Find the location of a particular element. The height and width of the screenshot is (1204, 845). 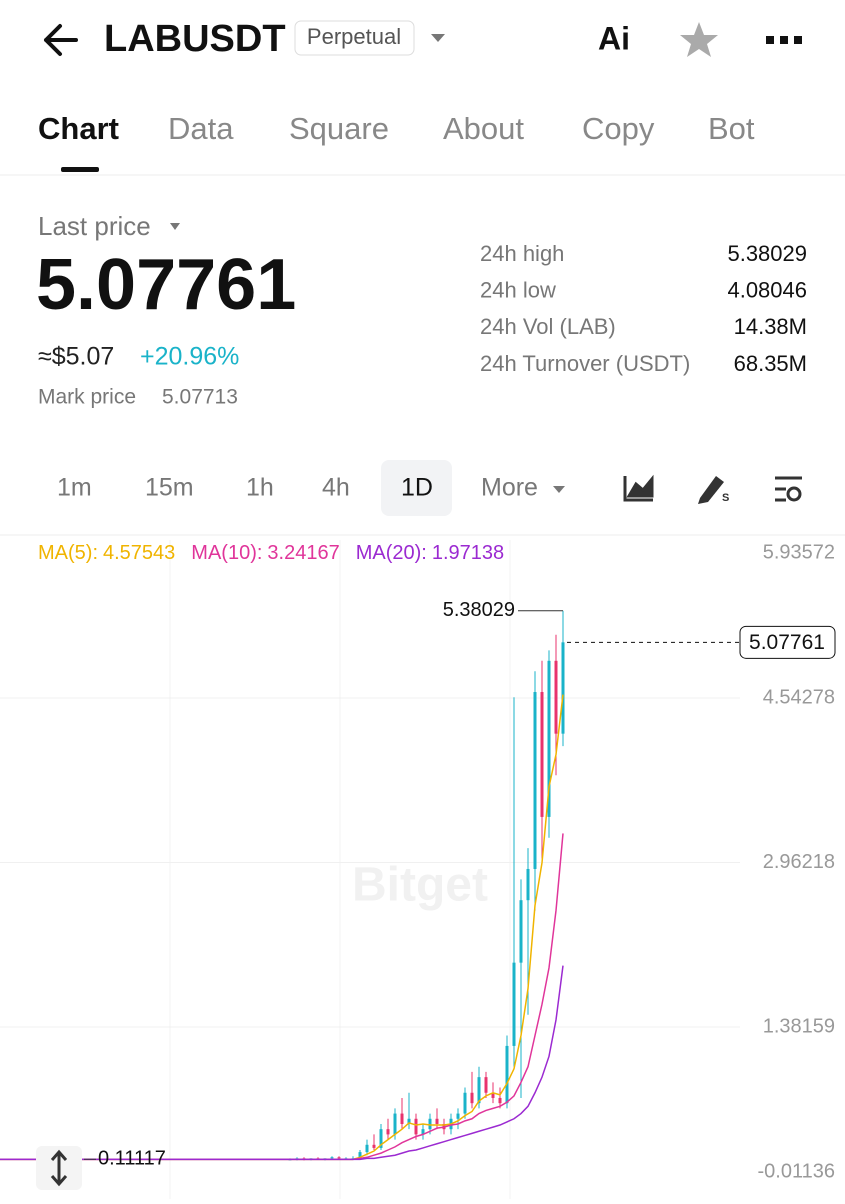

ma-legend-name: MA(20): is located at coordinates (391, 553).